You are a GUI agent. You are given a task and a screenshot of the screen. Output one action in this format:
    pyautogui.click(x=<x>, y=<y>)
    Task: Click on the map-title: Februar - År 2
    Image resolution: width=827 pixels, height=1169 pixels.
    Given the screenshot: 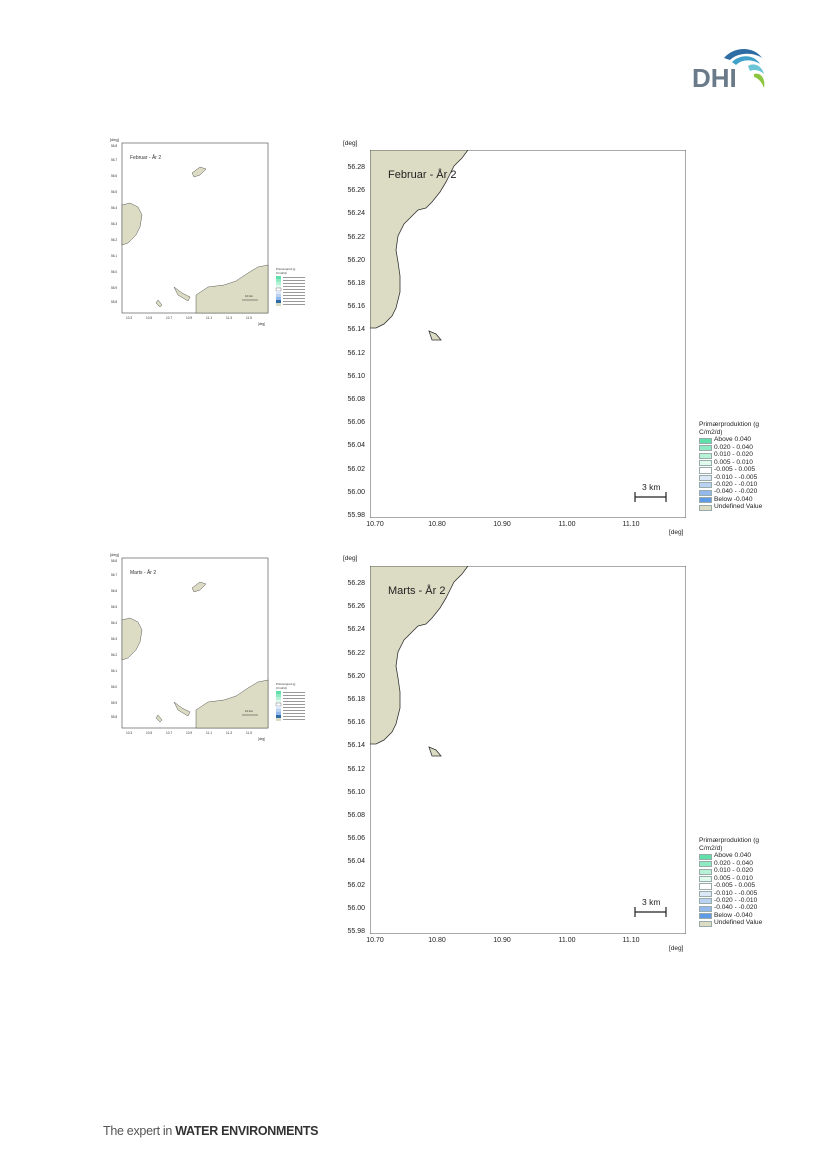 What is the action you would take?
    pyautogui.click(x=422, y=174)
    